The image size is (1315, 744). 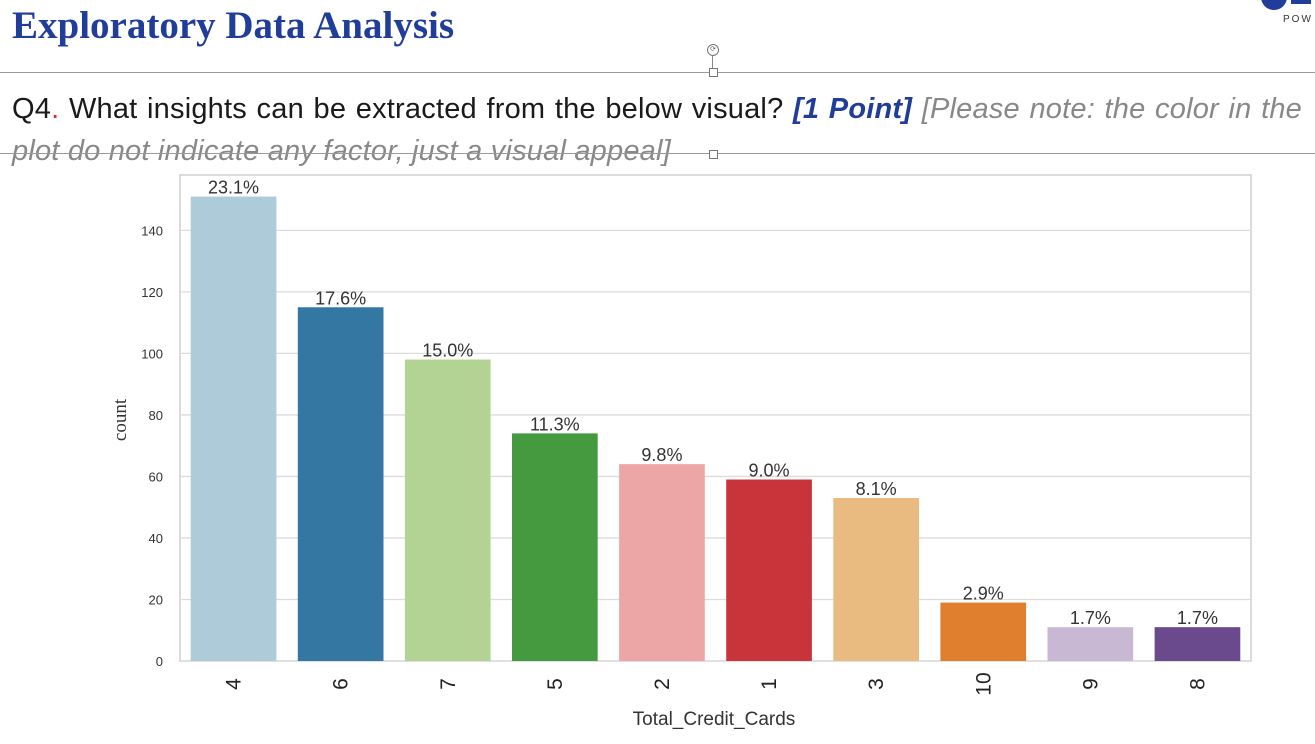 I want to click on handle-stem, so click(x=712, y=62).